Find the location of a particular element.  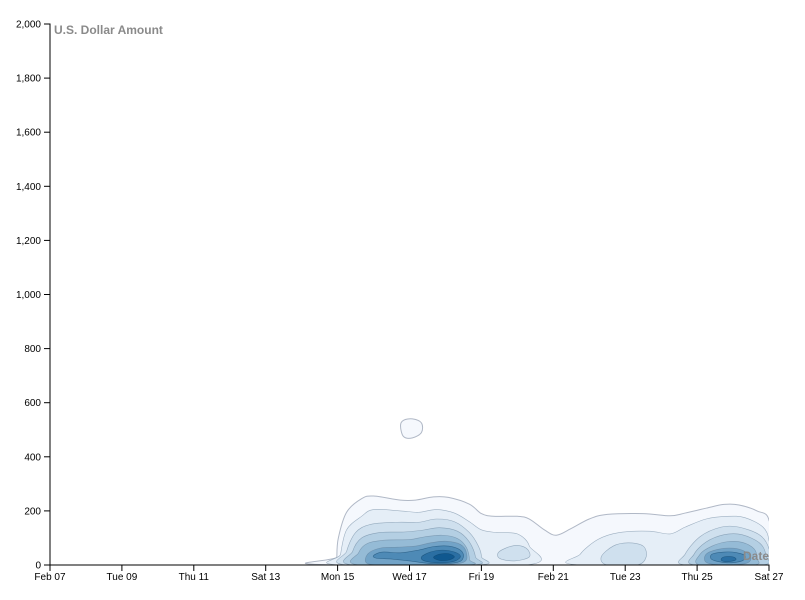

y-tick-label: 800 is located at coordinates (32, 349).